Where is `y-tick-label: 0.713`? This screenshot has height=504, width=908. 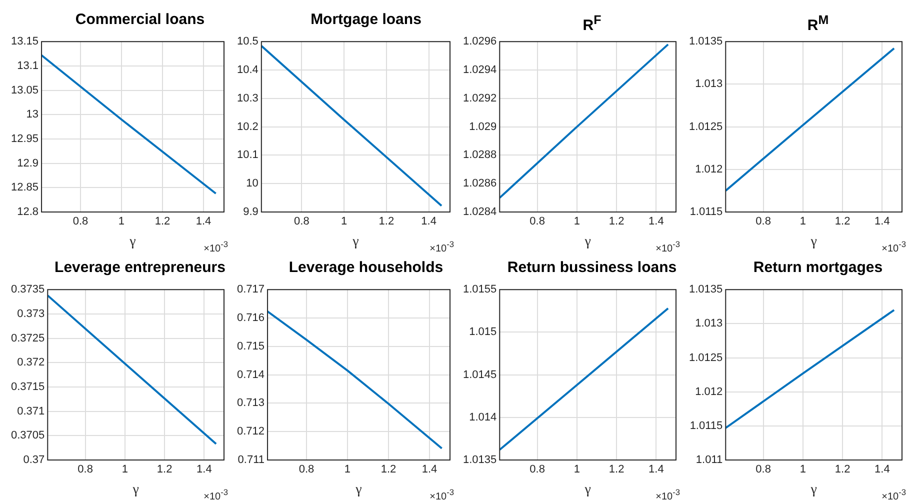 y-tick-label: 0.713 is located at coordinates (250, 403).